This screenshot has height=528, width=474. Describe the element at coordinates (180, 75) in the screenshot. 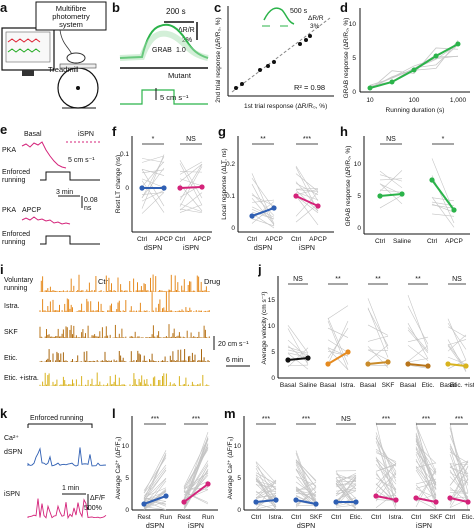

I see `mutant-label: Mutant` at that location.